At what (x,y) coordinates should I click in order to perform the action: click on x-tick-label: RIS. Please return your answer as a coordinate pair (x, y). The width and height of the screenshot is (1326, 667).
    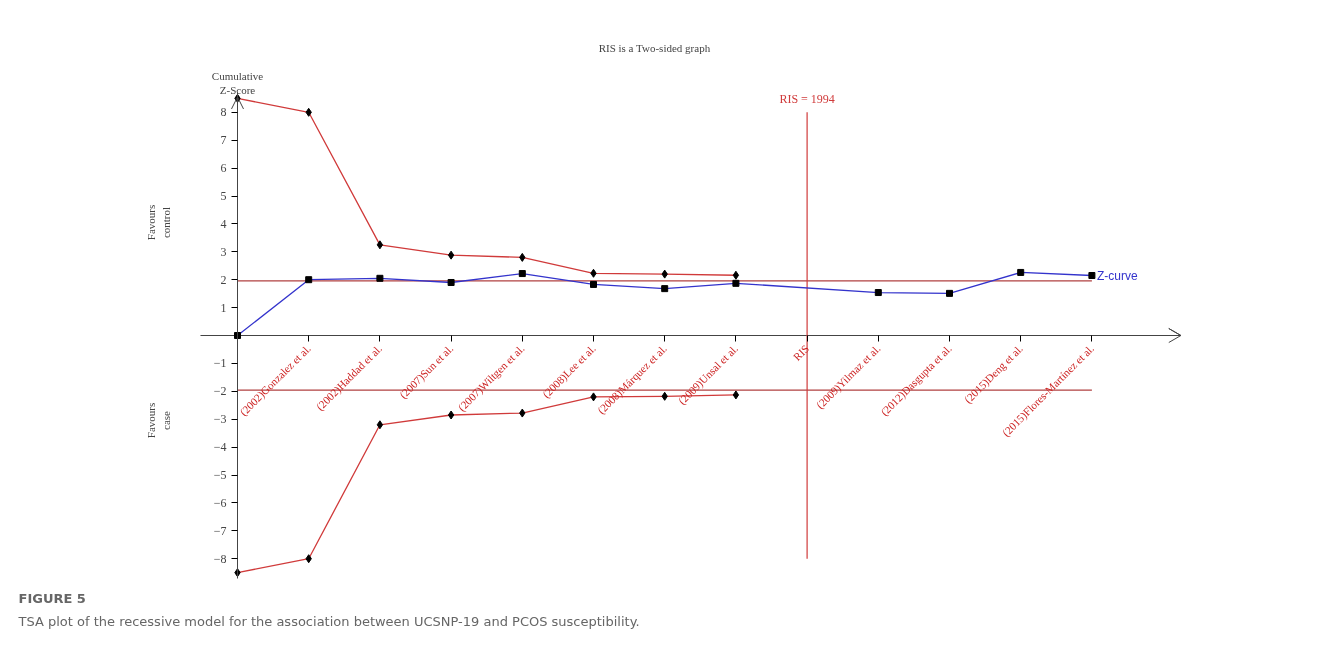
    Looking at the image, I should click on (801, 352).